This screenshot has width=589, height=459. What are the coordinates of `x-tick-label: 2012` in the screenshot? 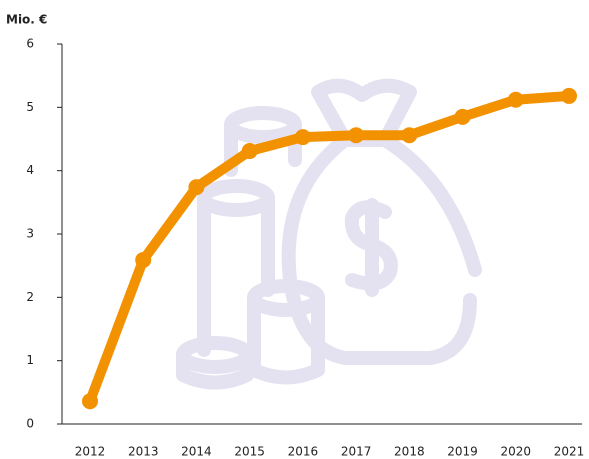 It's located at (90, 452).